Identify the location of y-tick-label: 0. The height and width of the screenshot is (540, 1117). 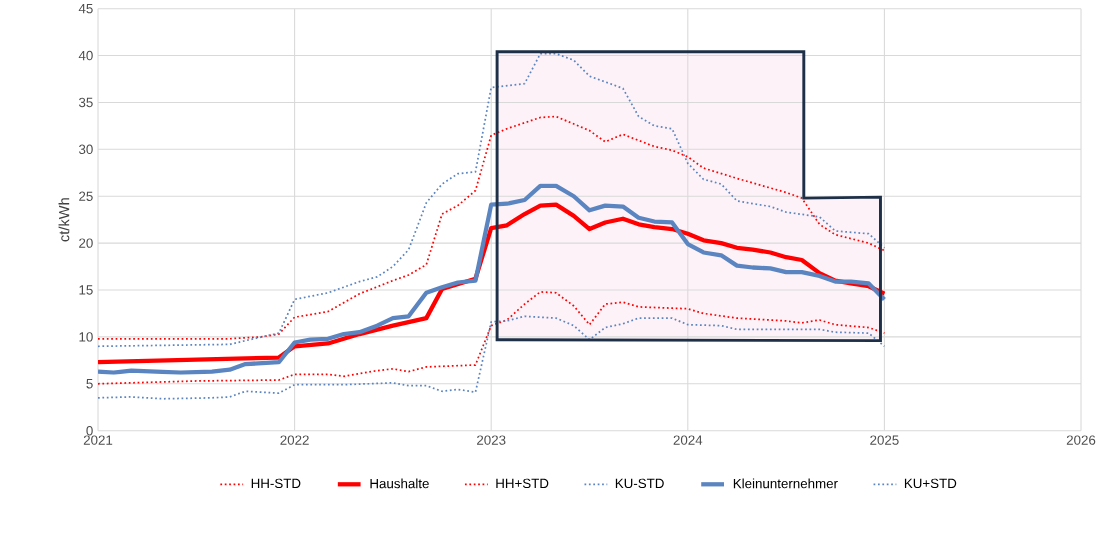
(89, 430).